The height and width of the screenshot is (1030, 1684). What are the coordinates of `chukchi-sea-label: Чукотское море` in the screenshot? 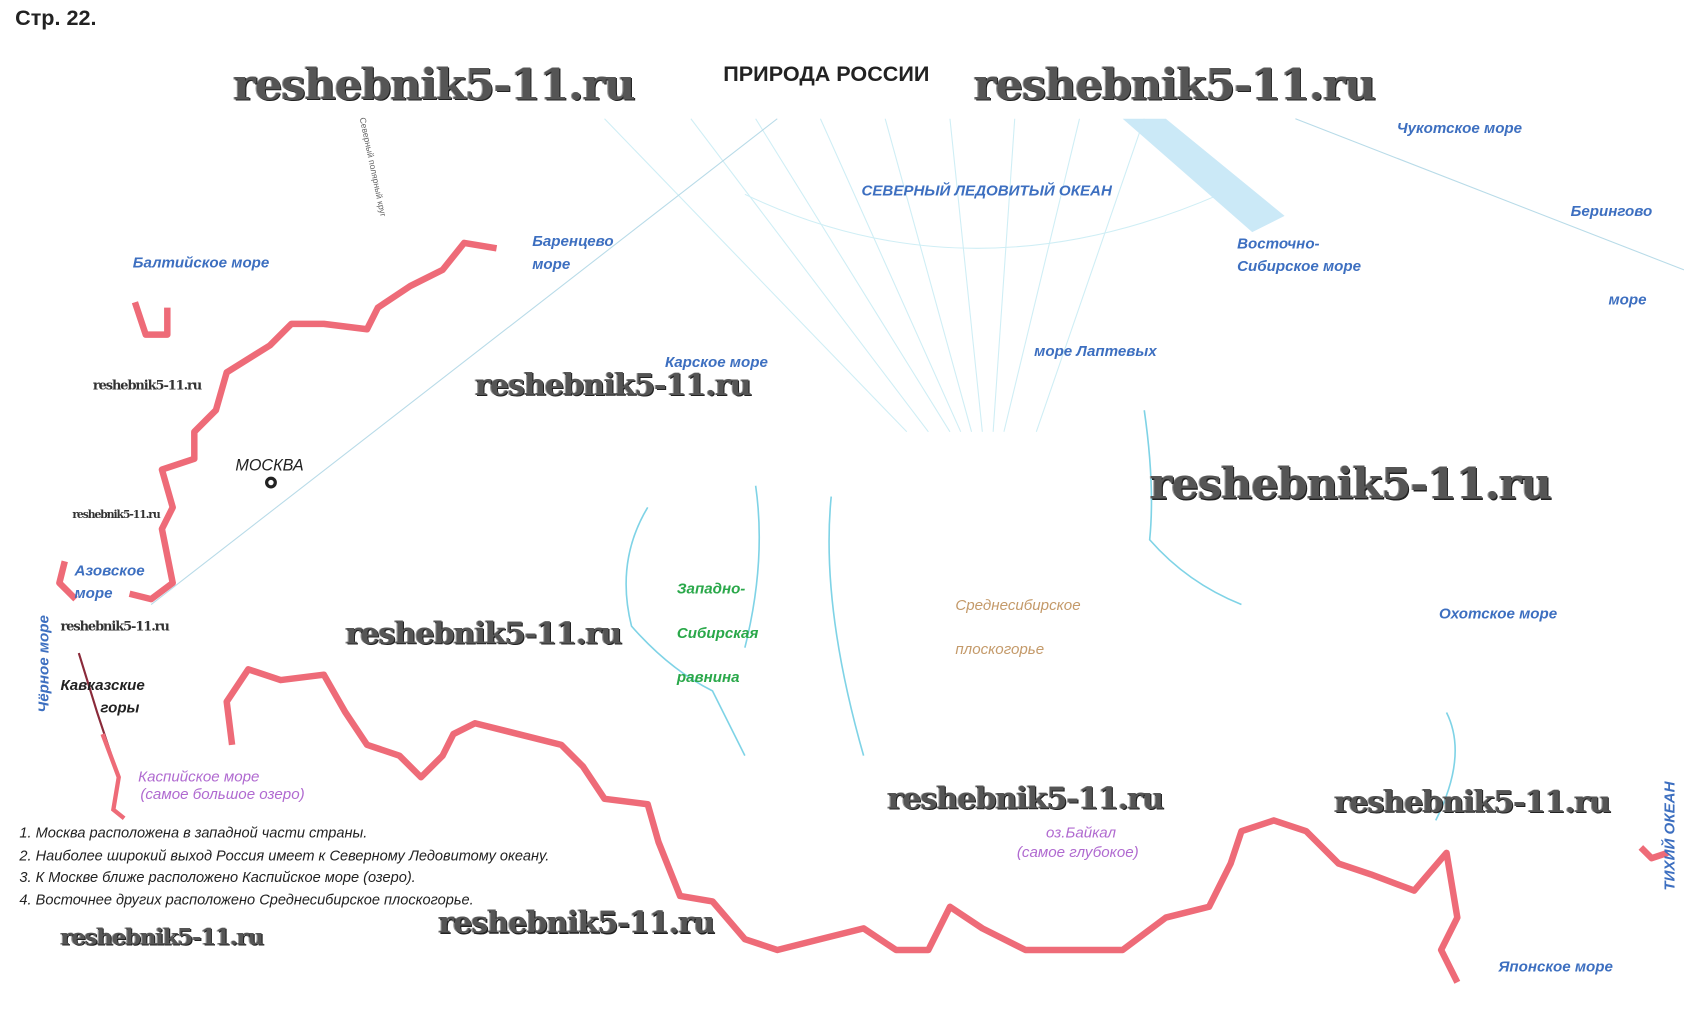 It's located at (1459, 127).